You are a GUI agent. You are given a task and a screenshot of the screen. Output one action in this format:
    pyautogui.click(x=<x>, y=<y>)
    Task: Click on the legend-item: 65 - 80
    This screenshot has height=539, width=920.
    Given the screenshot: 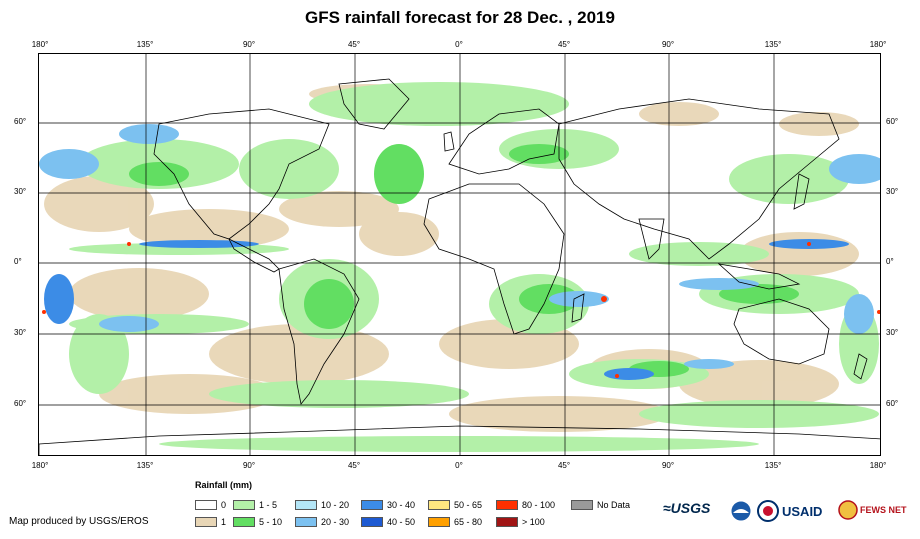 What is the action you would take?
    pyautogui.click(x=455, y=522)
    